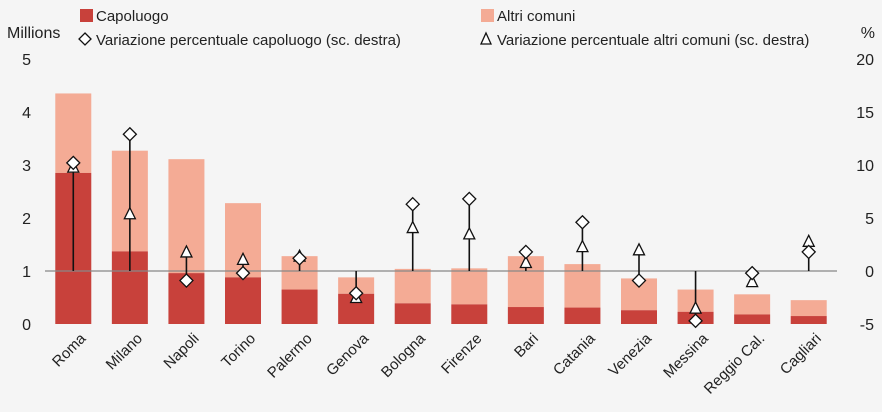  What do you see at coordinates (238, 350) in the screenshot?
I see `category-label: Torino` at bounding box center [238, 350].